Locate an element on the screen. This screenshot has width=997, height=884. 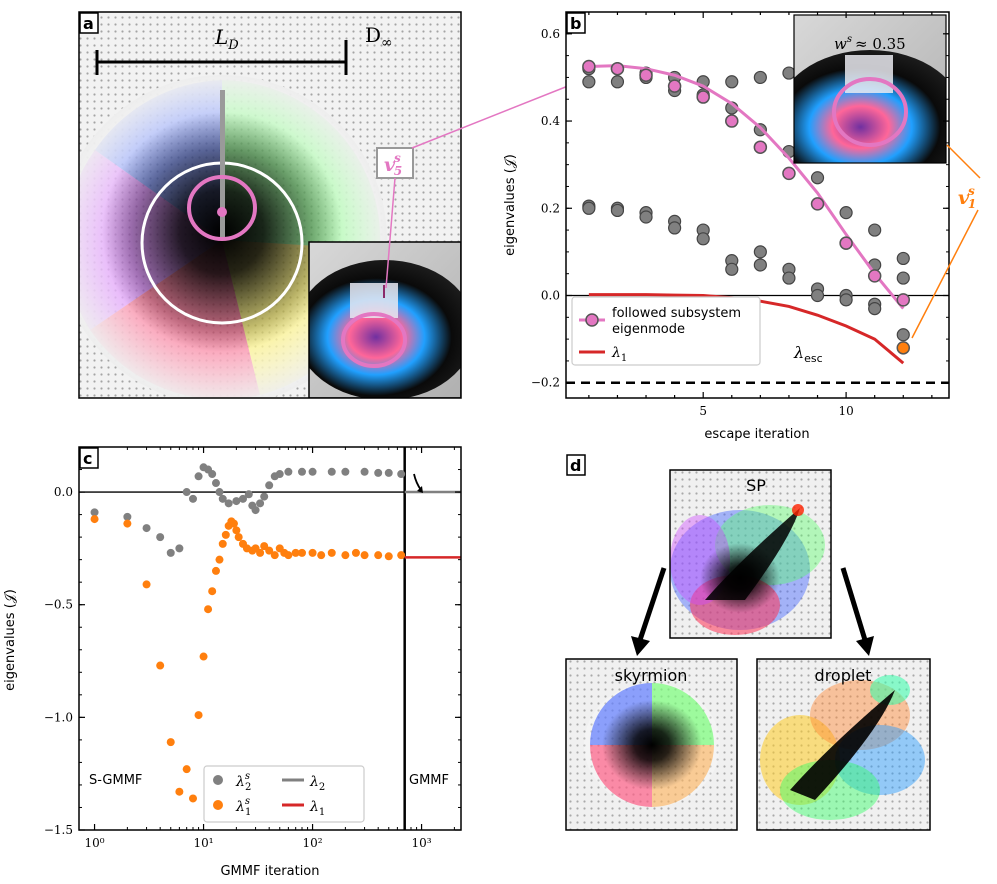
ytick-label: 0.6 is located at coordinates (550, 34).